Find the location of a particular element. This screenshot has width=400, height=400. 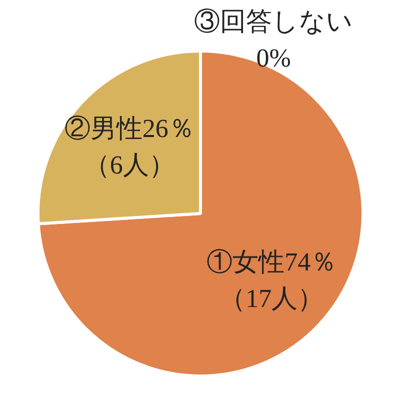

slice-label: ②男性26％ is located at coordinates (129, 129).